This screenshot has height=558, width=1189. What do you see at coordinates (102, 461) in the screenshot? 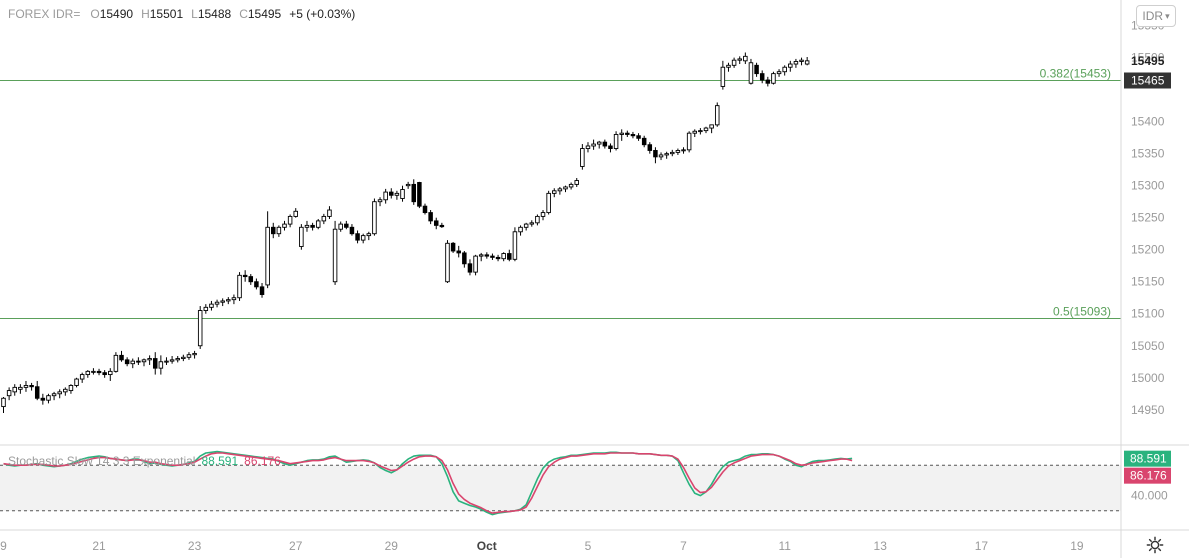
I see `stochastic-name: Stochastic Slow 14 3 3 Exponential` at bounding box center [102, 461].